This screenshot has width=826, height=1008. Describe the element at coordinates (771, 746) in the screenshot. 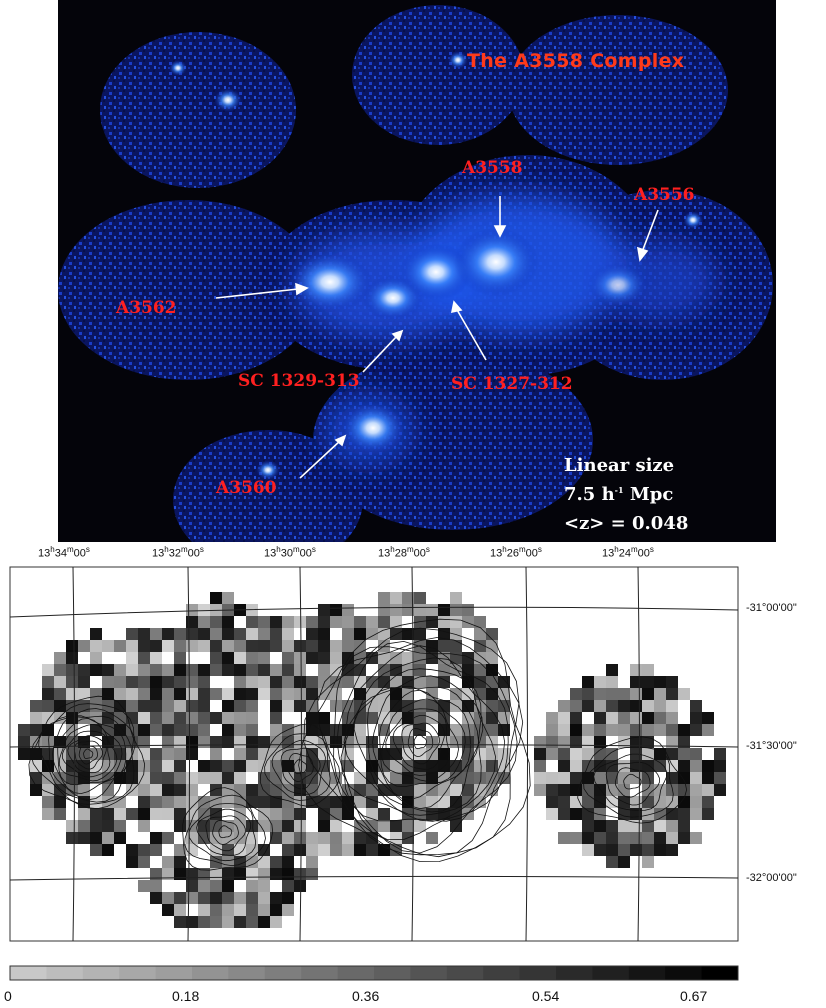

I see `dec-tick-2: -31°30'00"` at that location.